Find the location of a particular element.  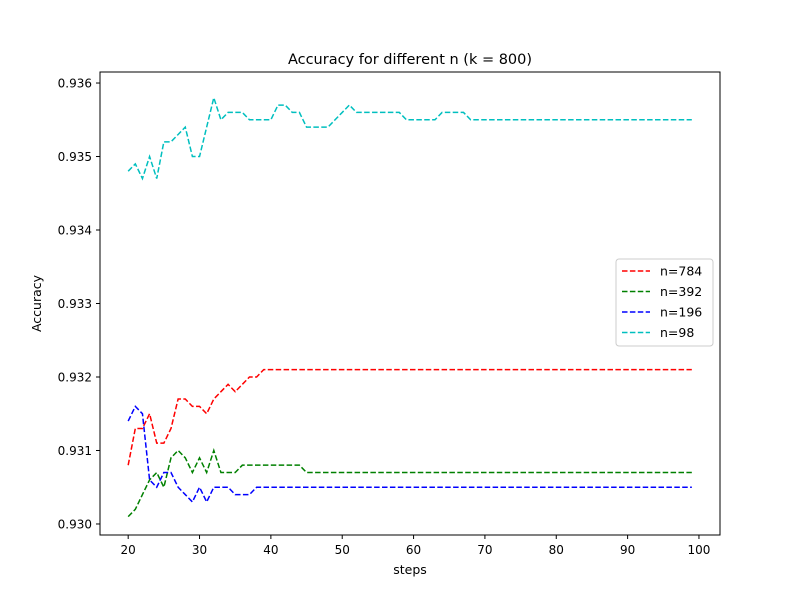

y-axis-ticks: 0.930 0.931 0.932 0.933 0.934 0.935 0.936 is located at coordinates (79, 304).